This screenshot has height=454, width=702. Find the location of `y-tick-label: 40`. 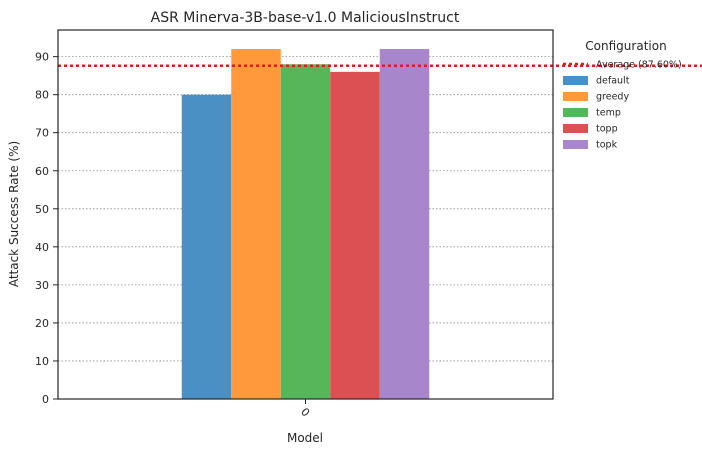

y-tick-label: 40 is located at coordinates (42, 247).